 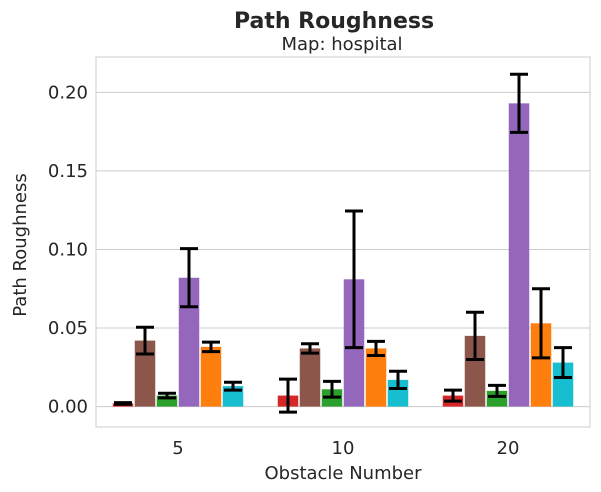 I want to click on y-tick-label: 0.20, so click(x=68, y=92).